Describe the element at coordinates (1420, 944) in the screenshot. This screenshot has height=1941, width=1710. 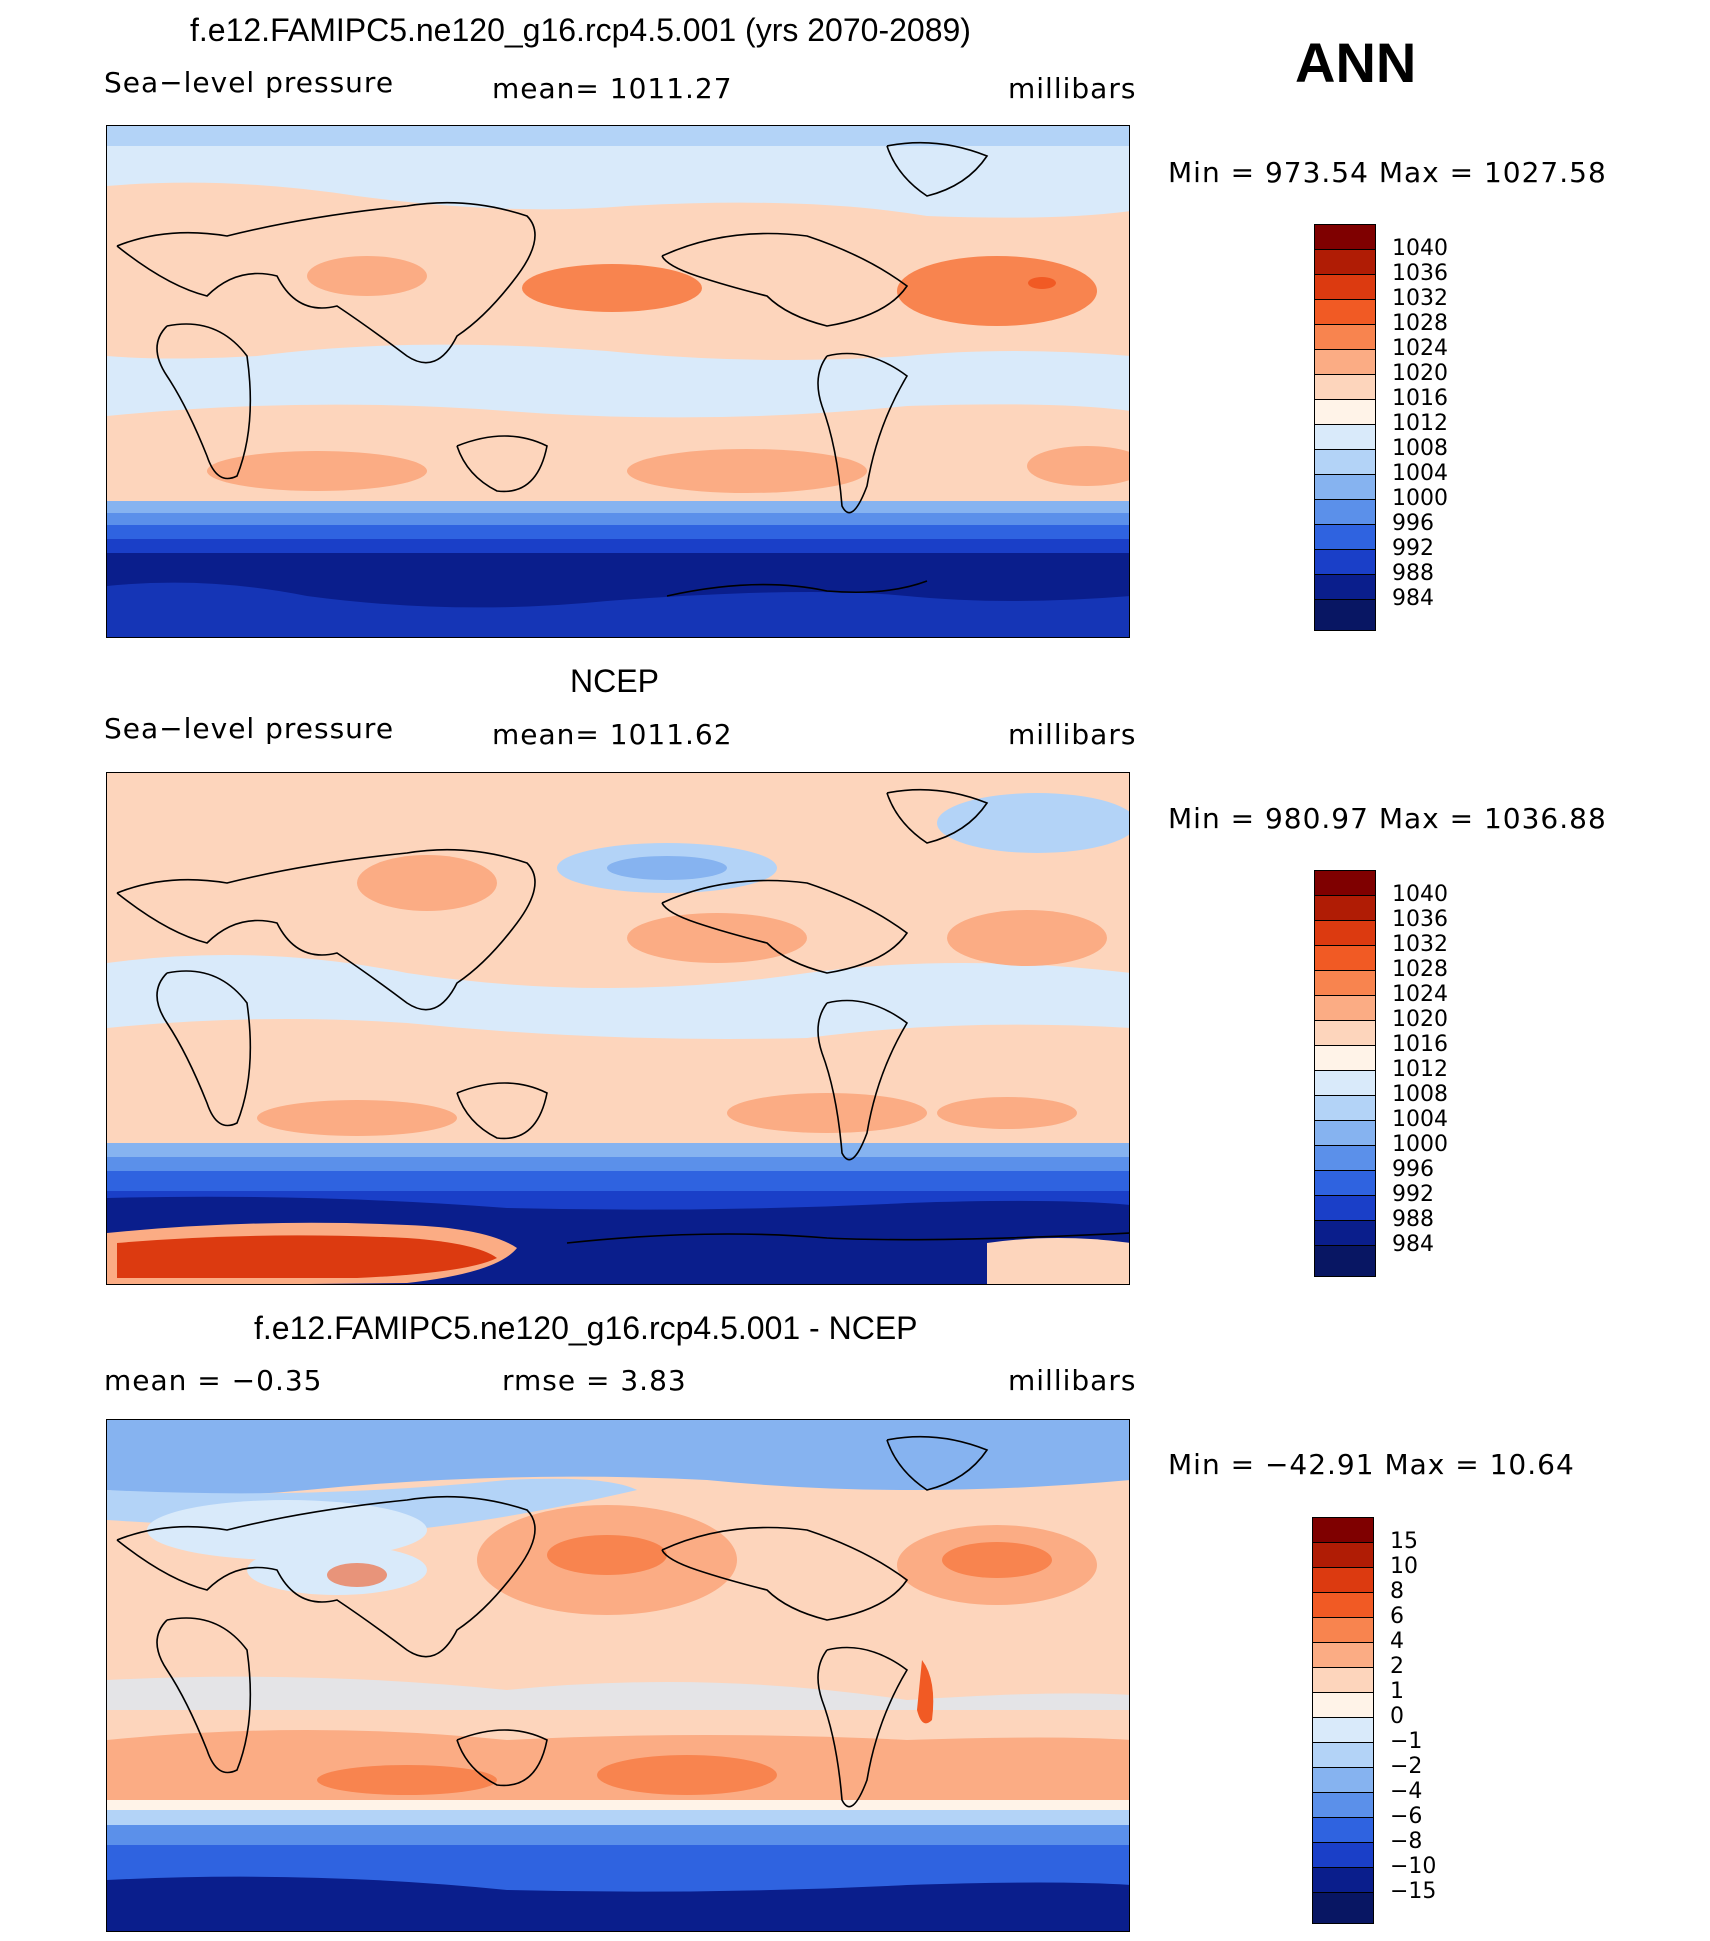
I see `colorbar-label: 1032` at that location.